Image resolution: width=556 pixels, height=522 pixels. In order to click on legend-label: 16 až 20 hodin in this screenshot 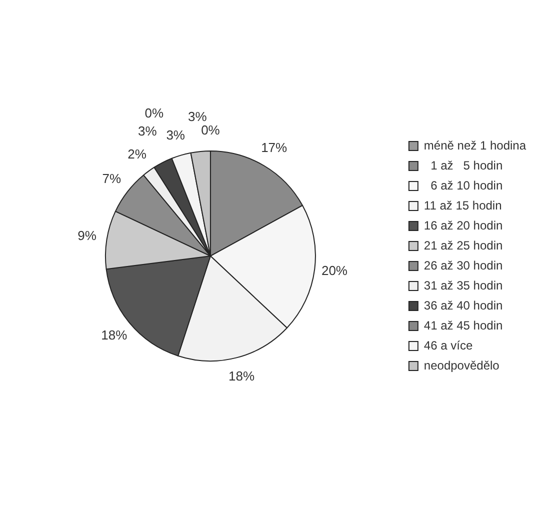, I will do `click(463, 225)`.